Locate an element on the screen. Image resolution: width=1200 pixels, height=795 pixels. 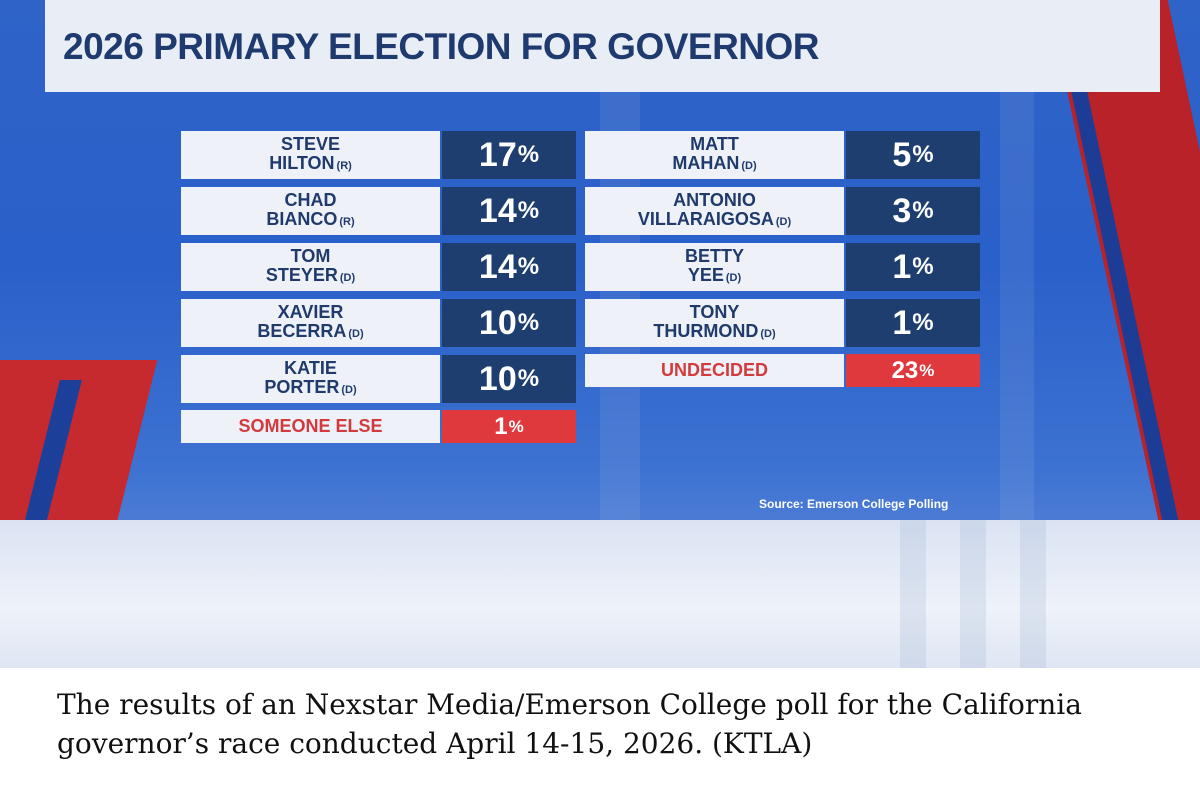
candidate-last-name-line: THURMOND (D) is located at coordinates (714, 332).